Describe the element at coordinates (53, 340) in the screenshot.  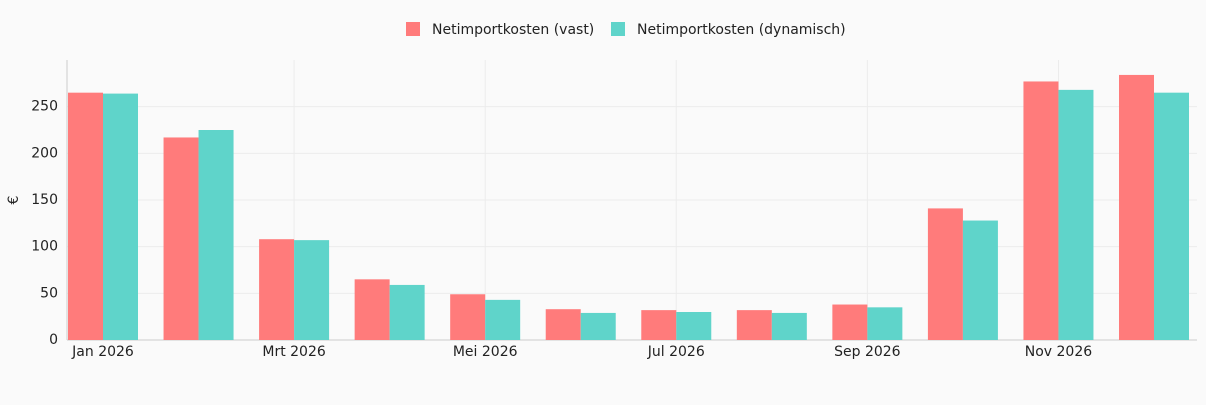
I see `y-tick-label: 0` at that location.